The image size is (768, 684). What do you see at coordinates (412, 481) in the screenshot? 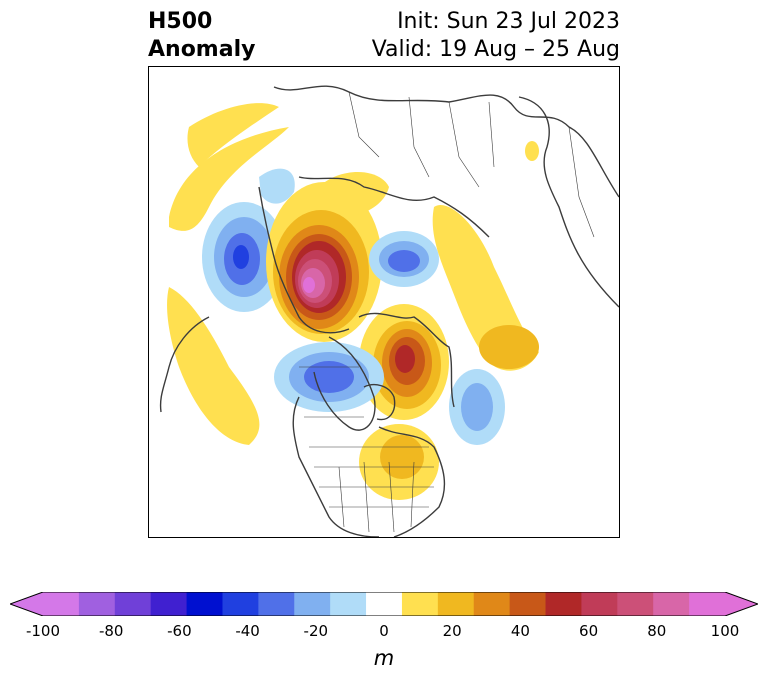
I see `coast-north-america-east` at bounding box center [412, 481].